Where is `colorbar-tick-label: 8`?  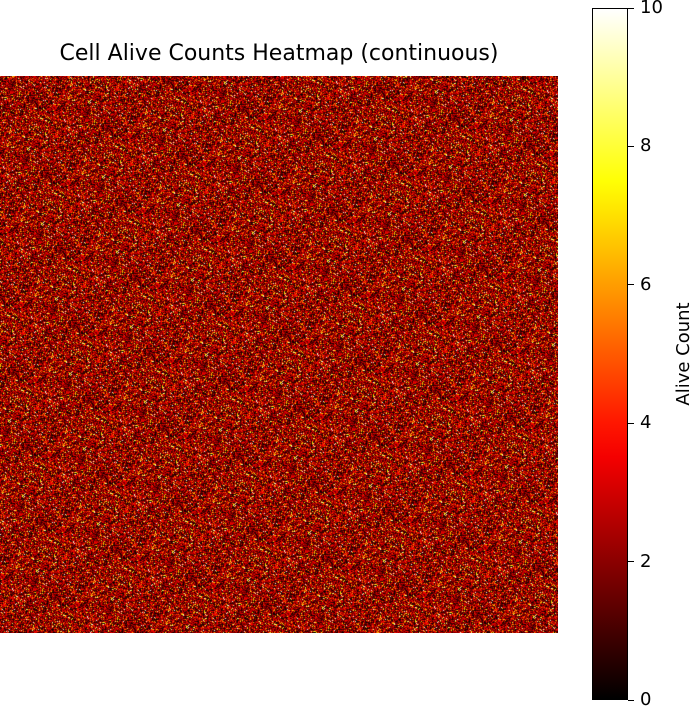 colorbar-tick-label: 8 is located at coordinates (646, 146).